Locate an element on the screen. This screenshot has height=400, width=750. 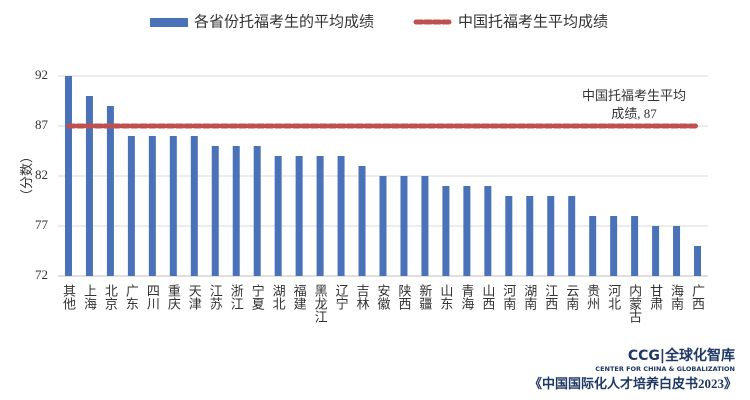
x-tick-label: 云南 is located at coordinates (571, 297).